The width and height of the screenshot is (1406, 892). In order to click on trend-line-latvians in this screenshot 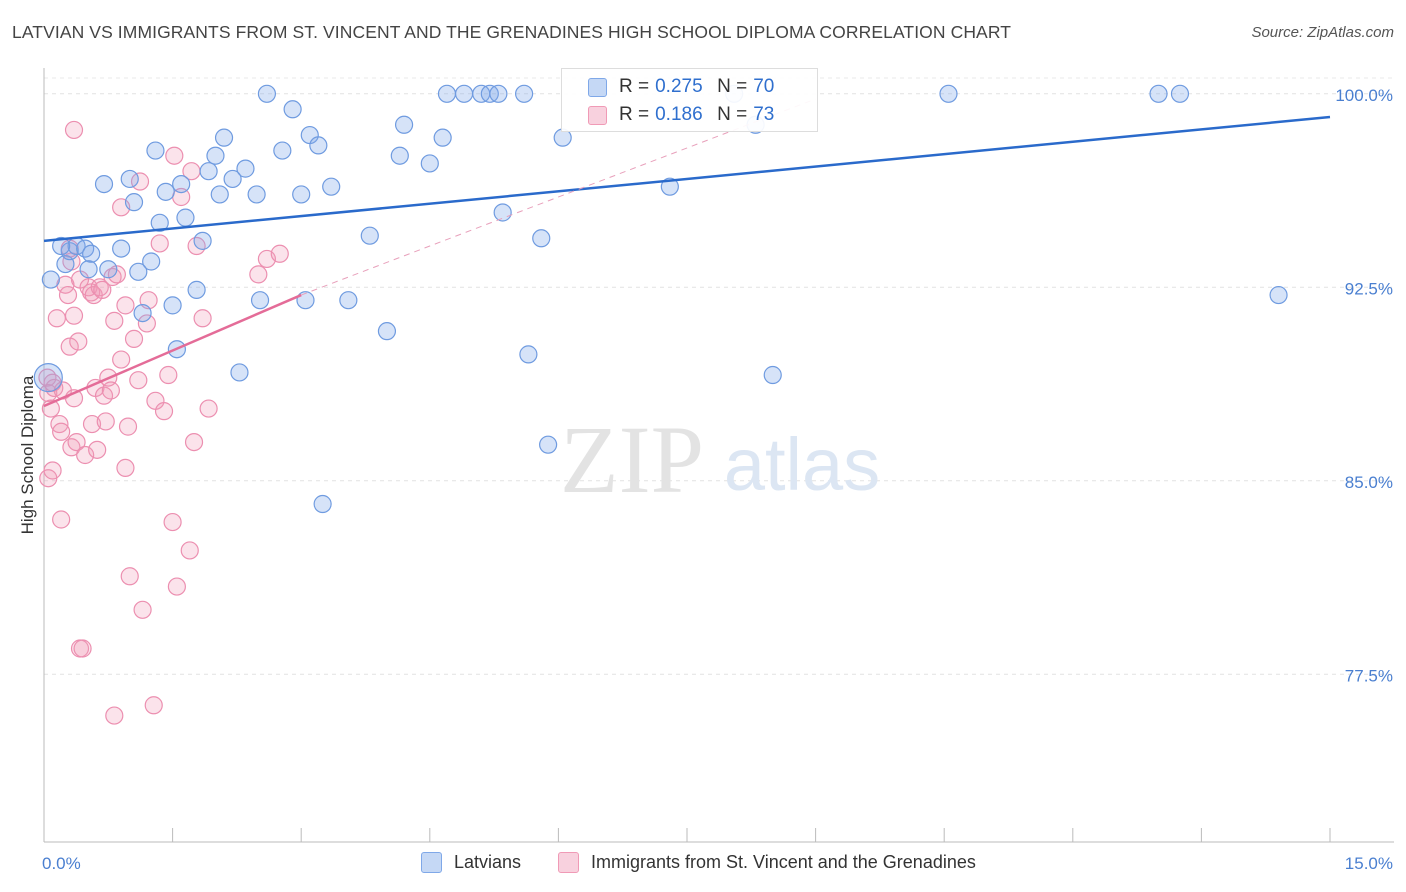, I will do `click(687, 179)`.